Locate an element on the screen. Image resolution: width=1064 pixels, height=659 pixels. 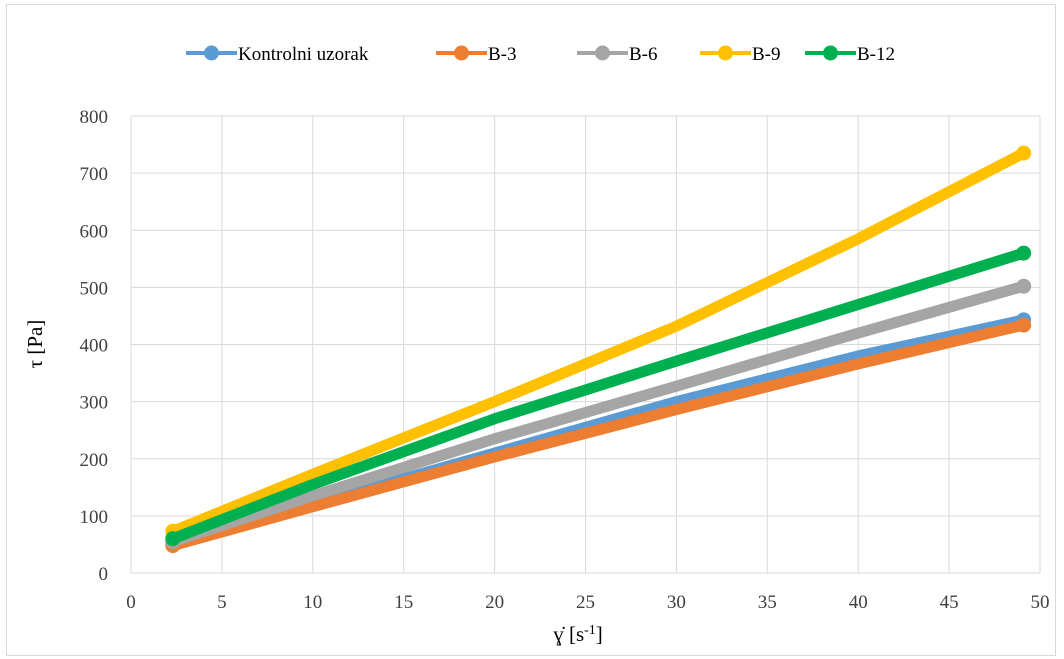
y-tick-label: 600 is located at coordinates (94, 231).